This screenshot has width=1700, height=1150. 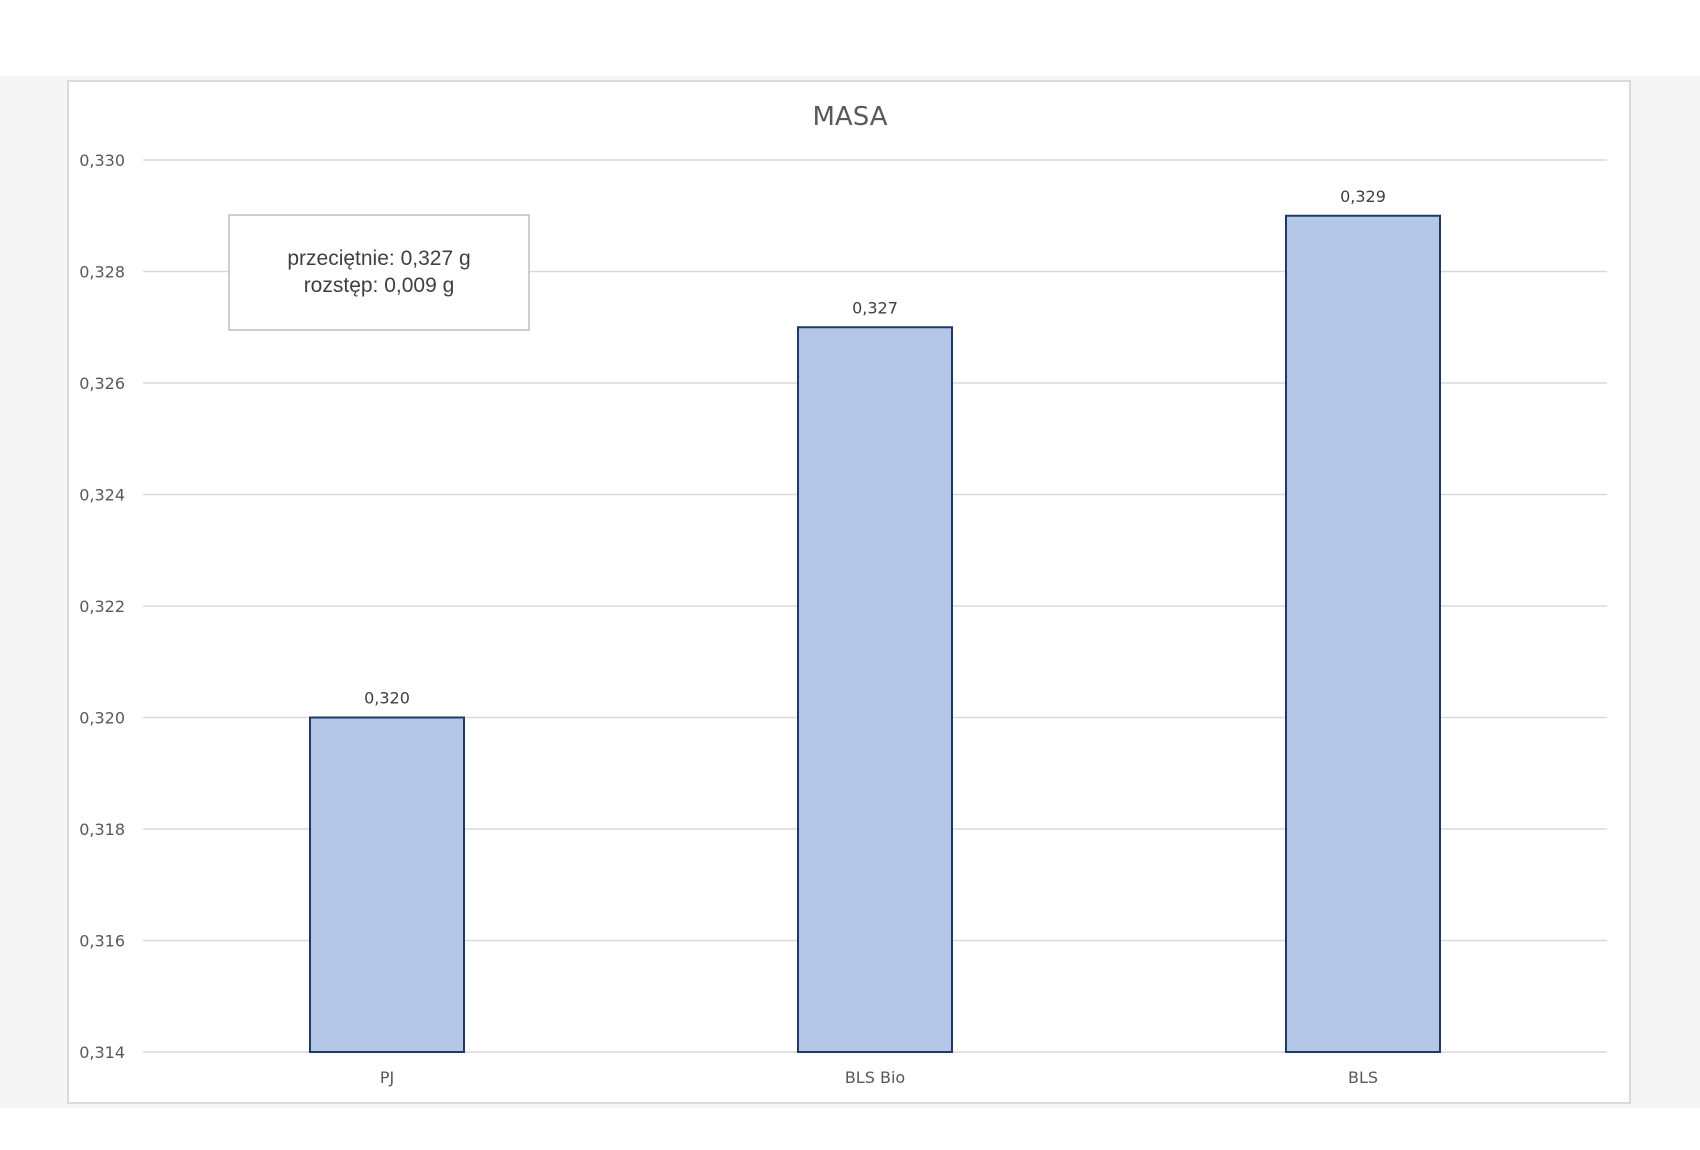 What do you see at coordinates (102, 829) in the screenshot?
I see `y-tick-label: 0,318` at bounding box center [102, 829].